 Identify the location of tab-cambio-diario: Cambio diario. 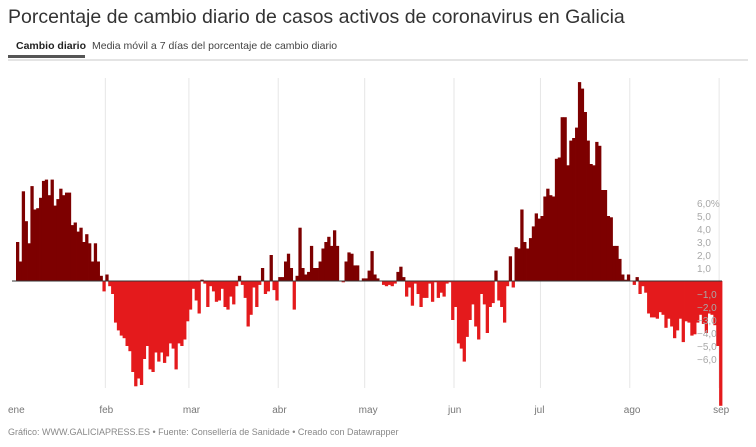
(51, 46).